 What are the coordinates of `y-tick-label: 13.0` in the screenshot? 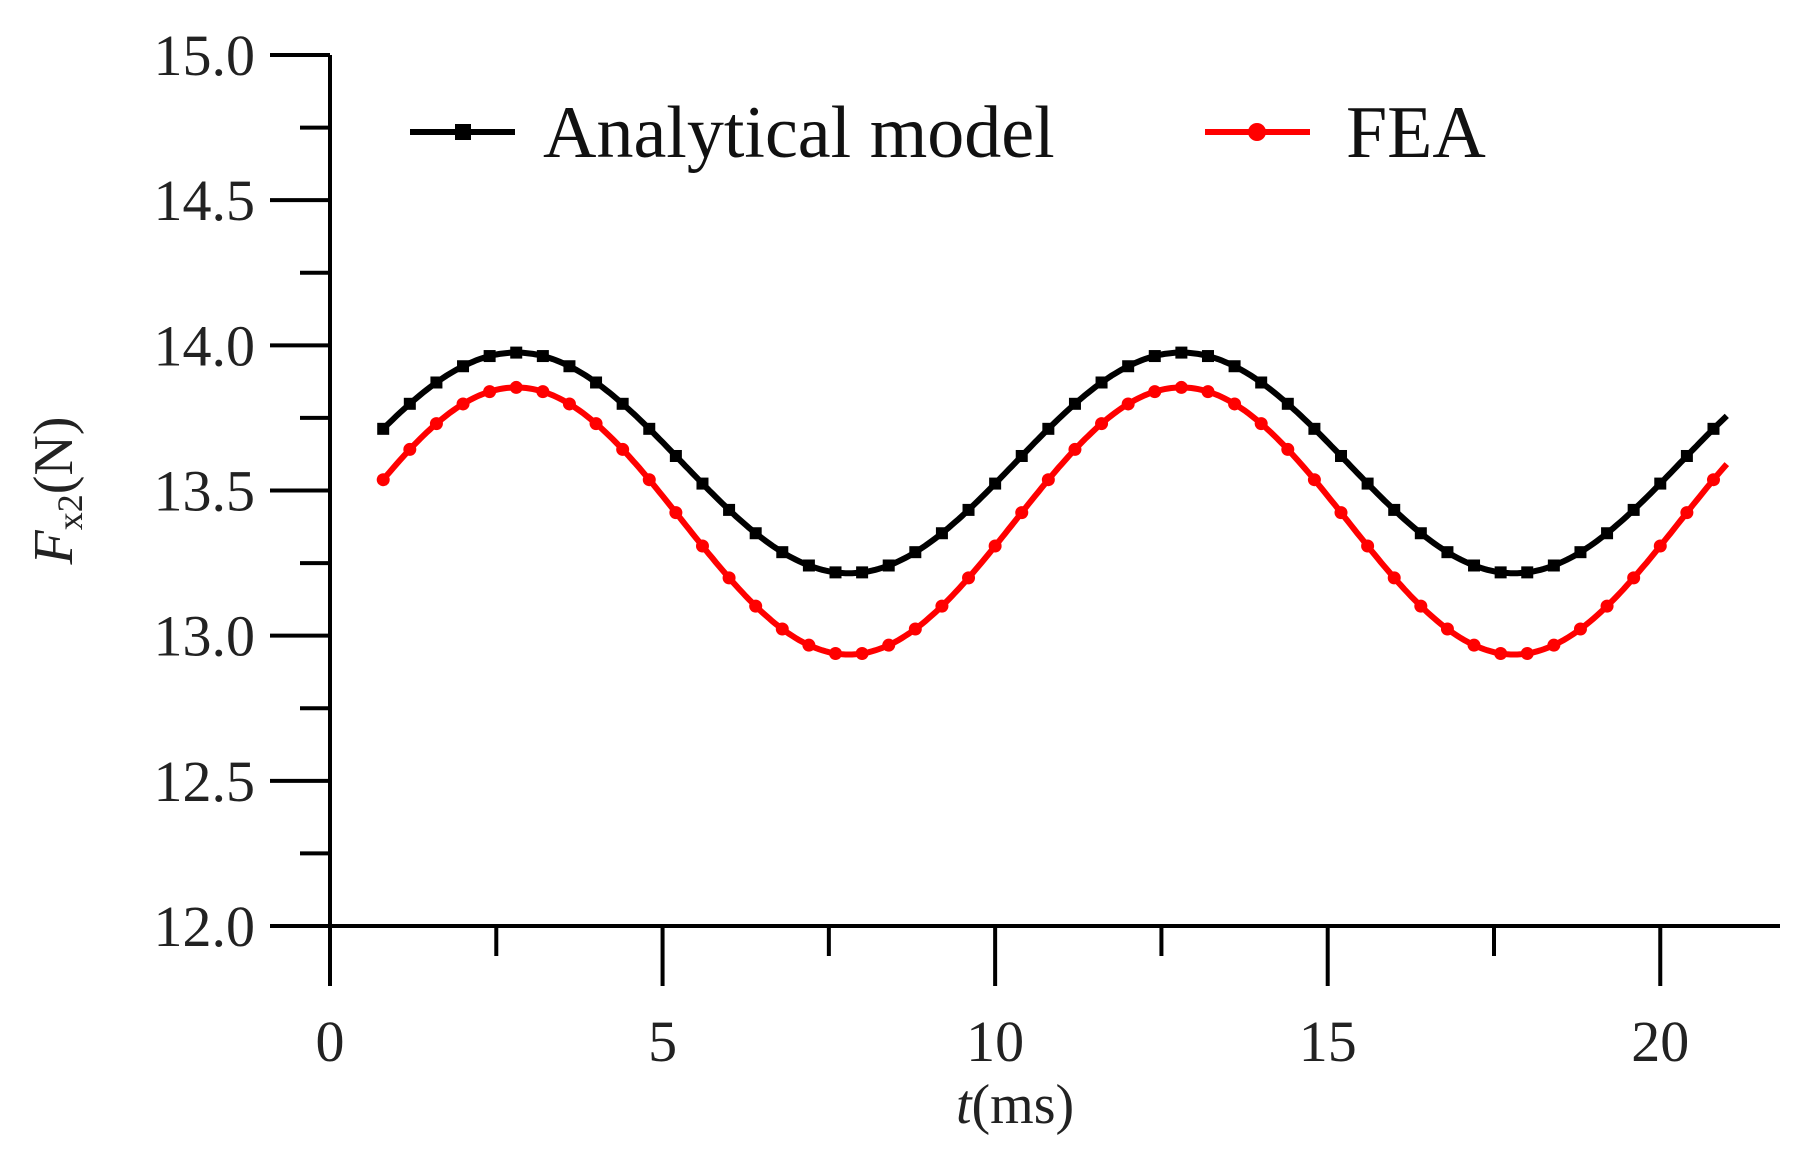 It's located at (205, 636).